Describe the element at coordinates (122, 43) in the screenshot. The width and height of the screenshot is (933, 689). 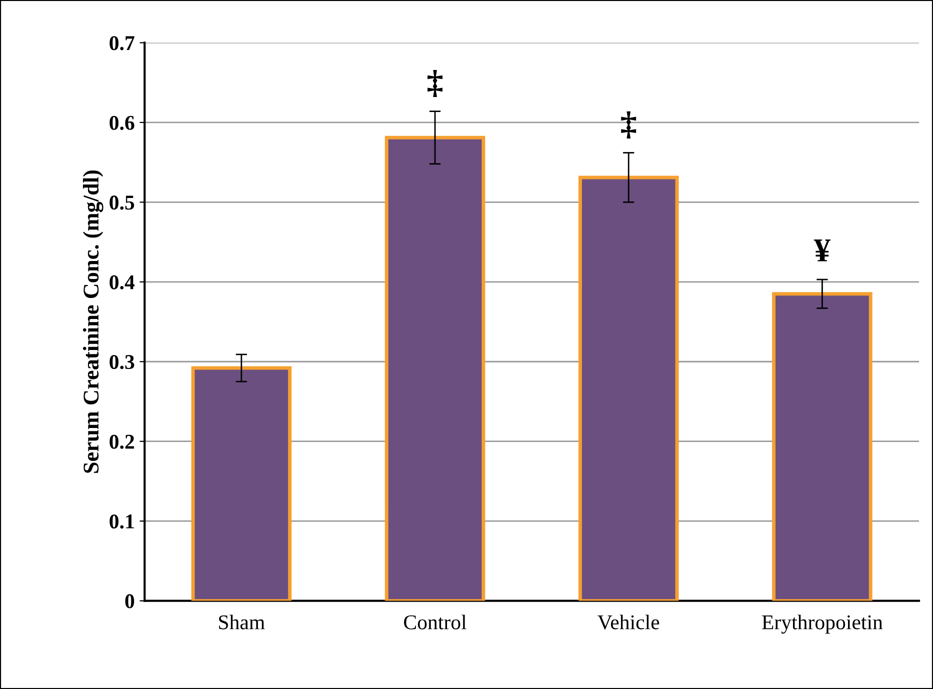
I see `y-tick-label: 0.7` at that location.